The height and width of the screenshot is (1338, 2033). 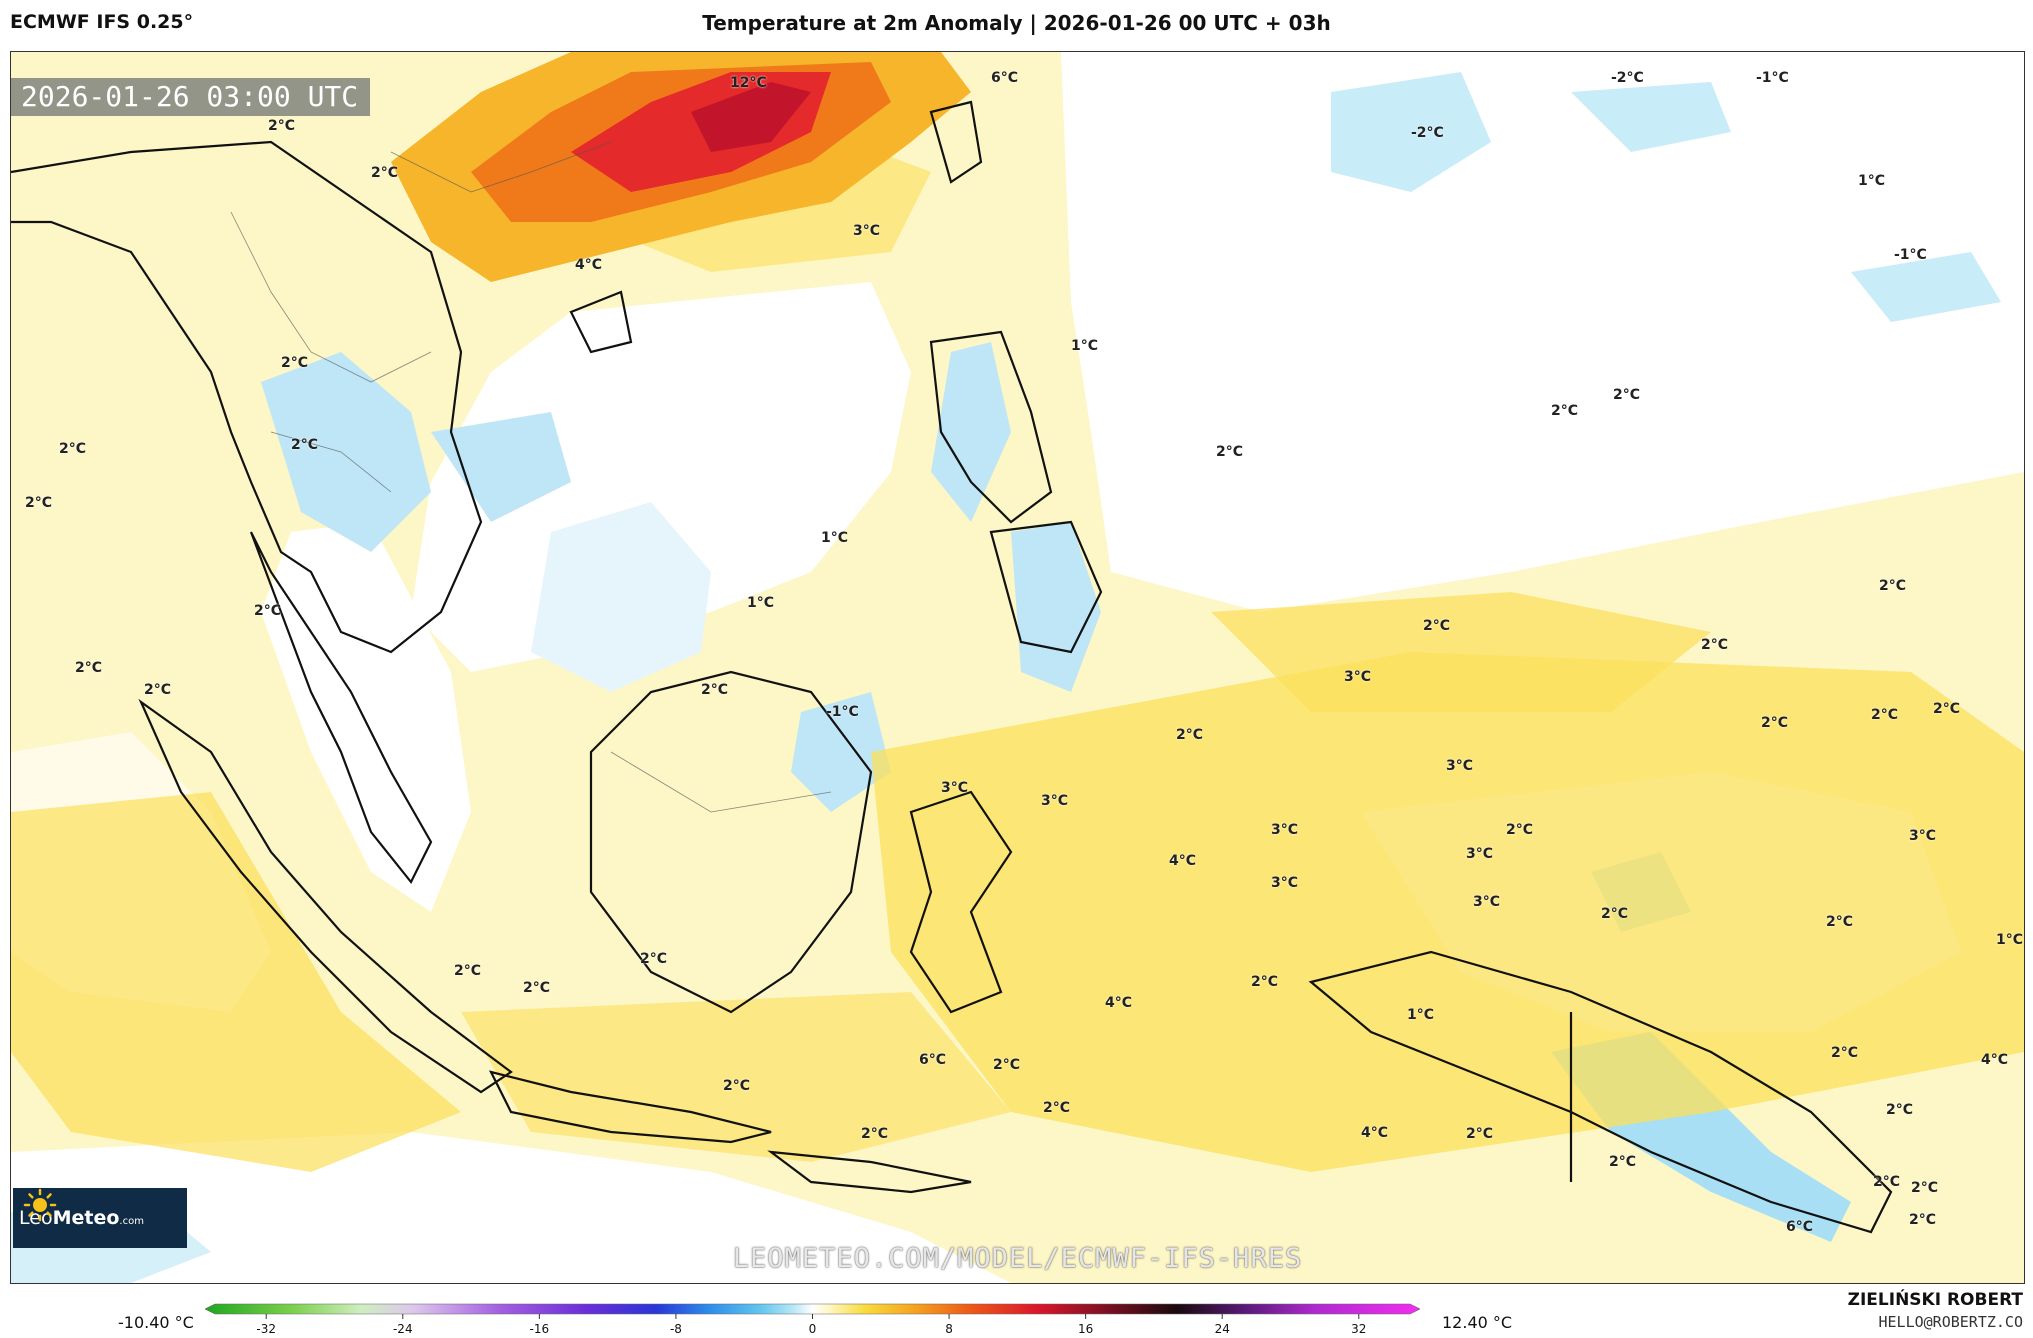 What do you see at coordinates (675, 1329) in the screenshot?
I see `colorbar-tick-label: -8` at bounding box center [675, 1329].